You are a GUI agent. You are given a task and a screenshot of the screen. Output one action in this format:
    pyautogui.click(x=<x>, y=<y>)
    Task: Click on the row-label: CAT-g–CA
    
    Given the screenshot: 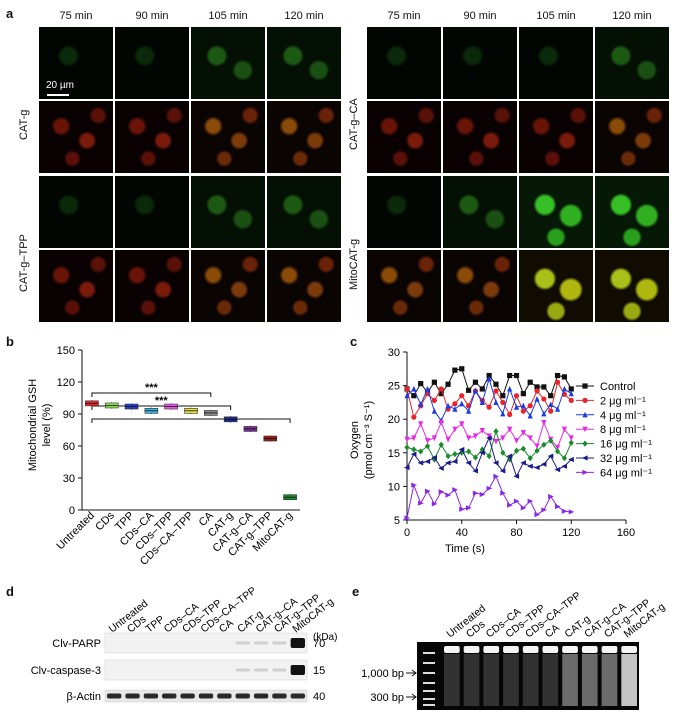 What is the action you would take?
    pyautogui.click(x=354, y=124)
    